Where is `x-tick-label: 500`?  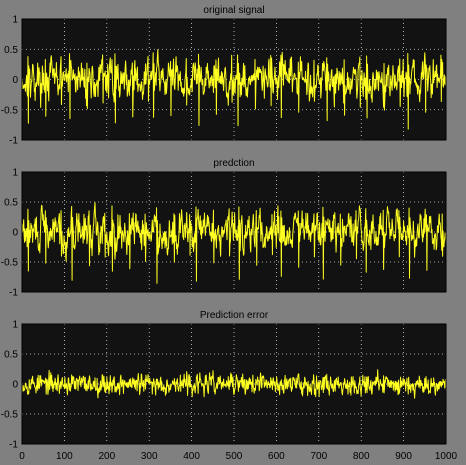
x-tick-label: 500 is located at coordinates (234, 456).